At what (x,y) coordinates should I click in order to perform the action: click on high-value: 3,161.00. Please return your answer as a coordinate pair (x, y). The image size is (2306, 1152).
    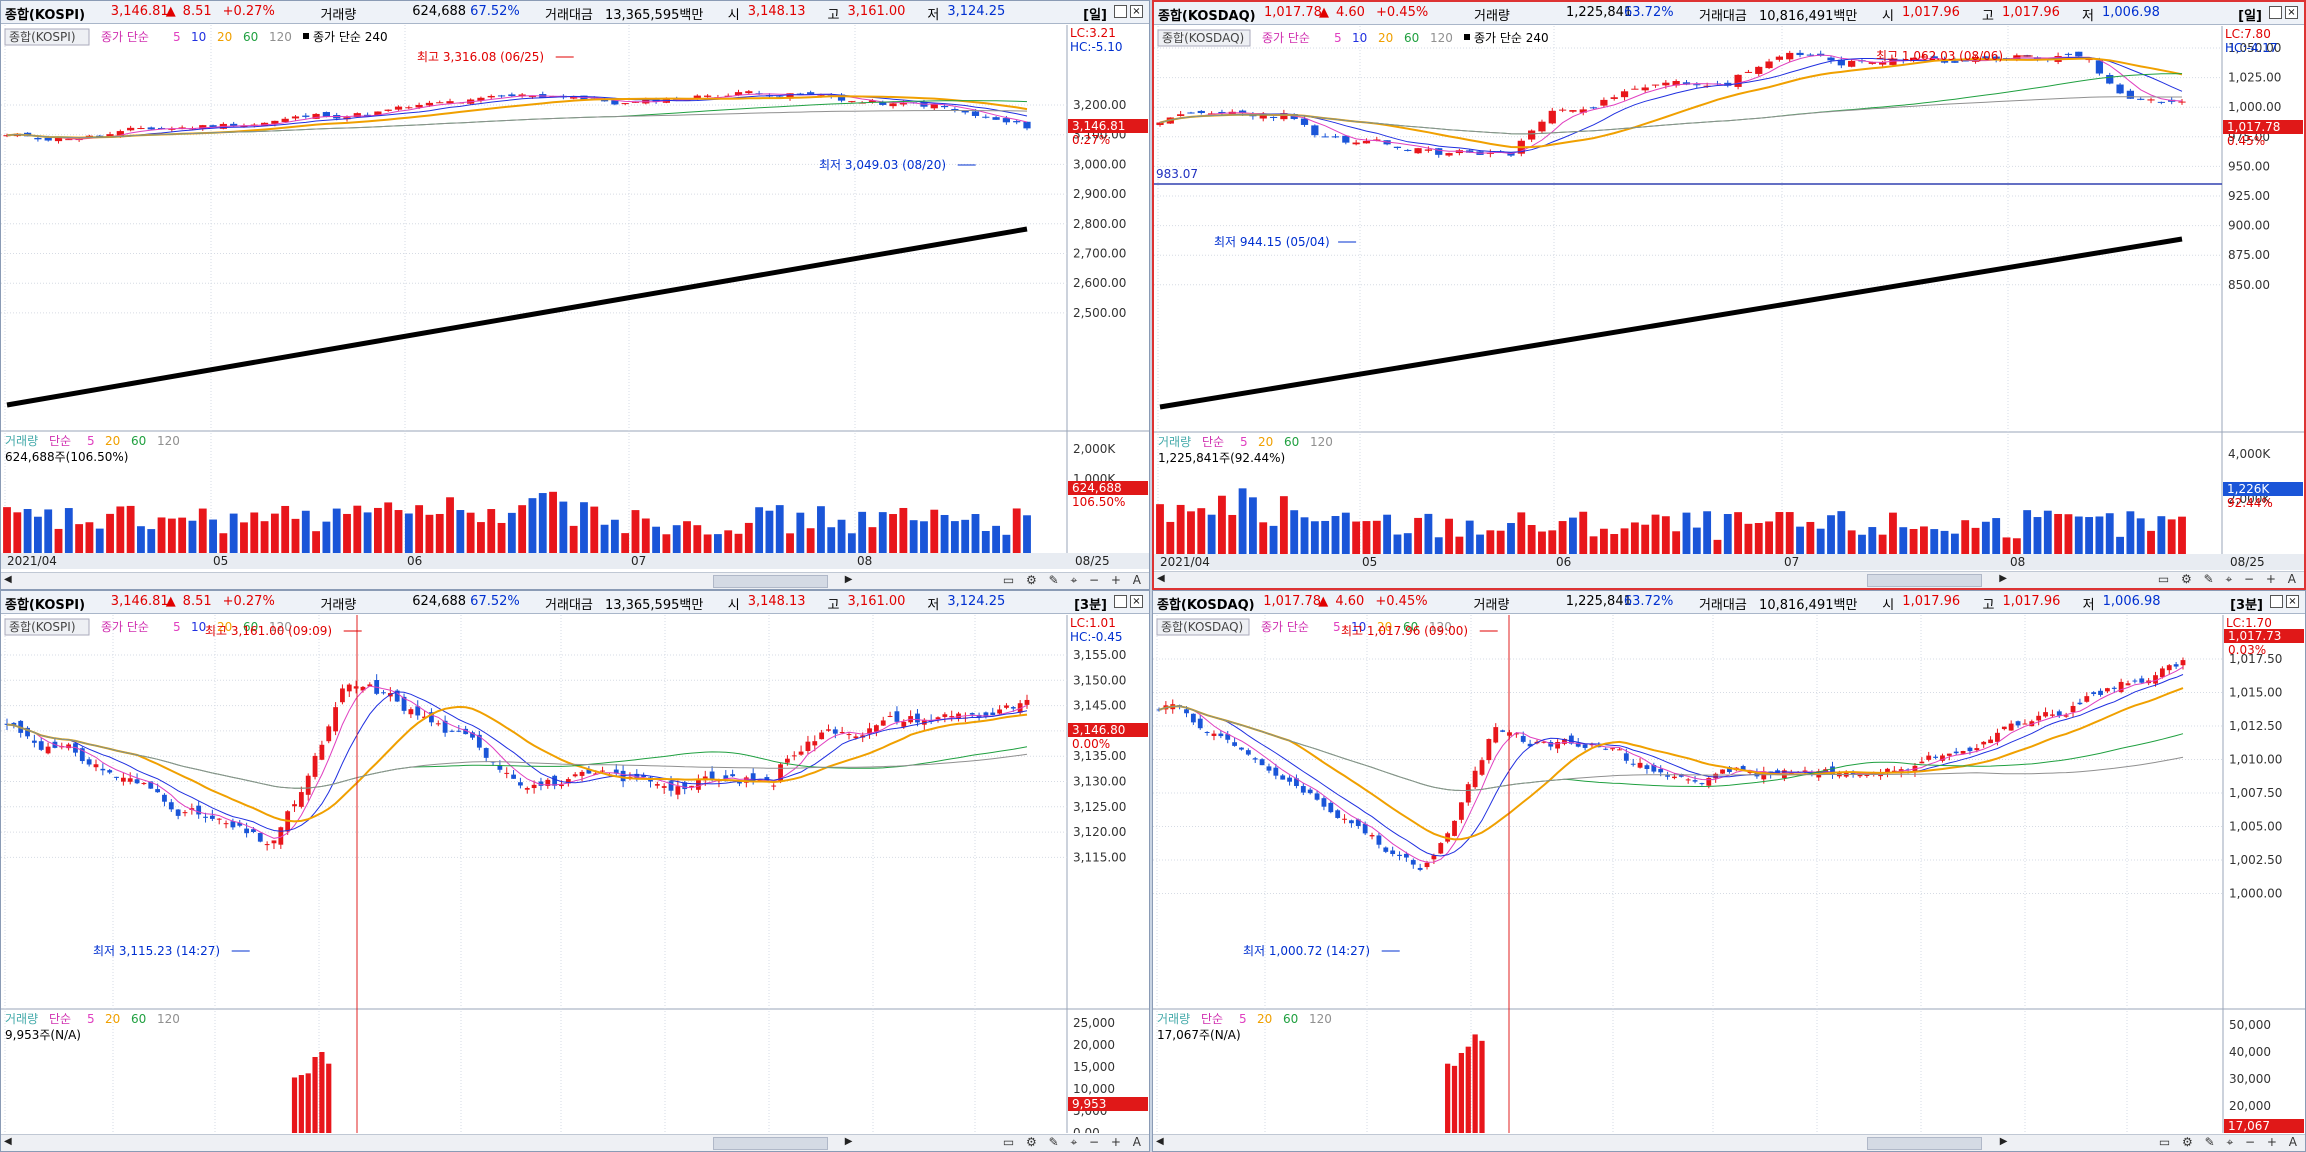
    Looking at the image, I should click on (876, 11).